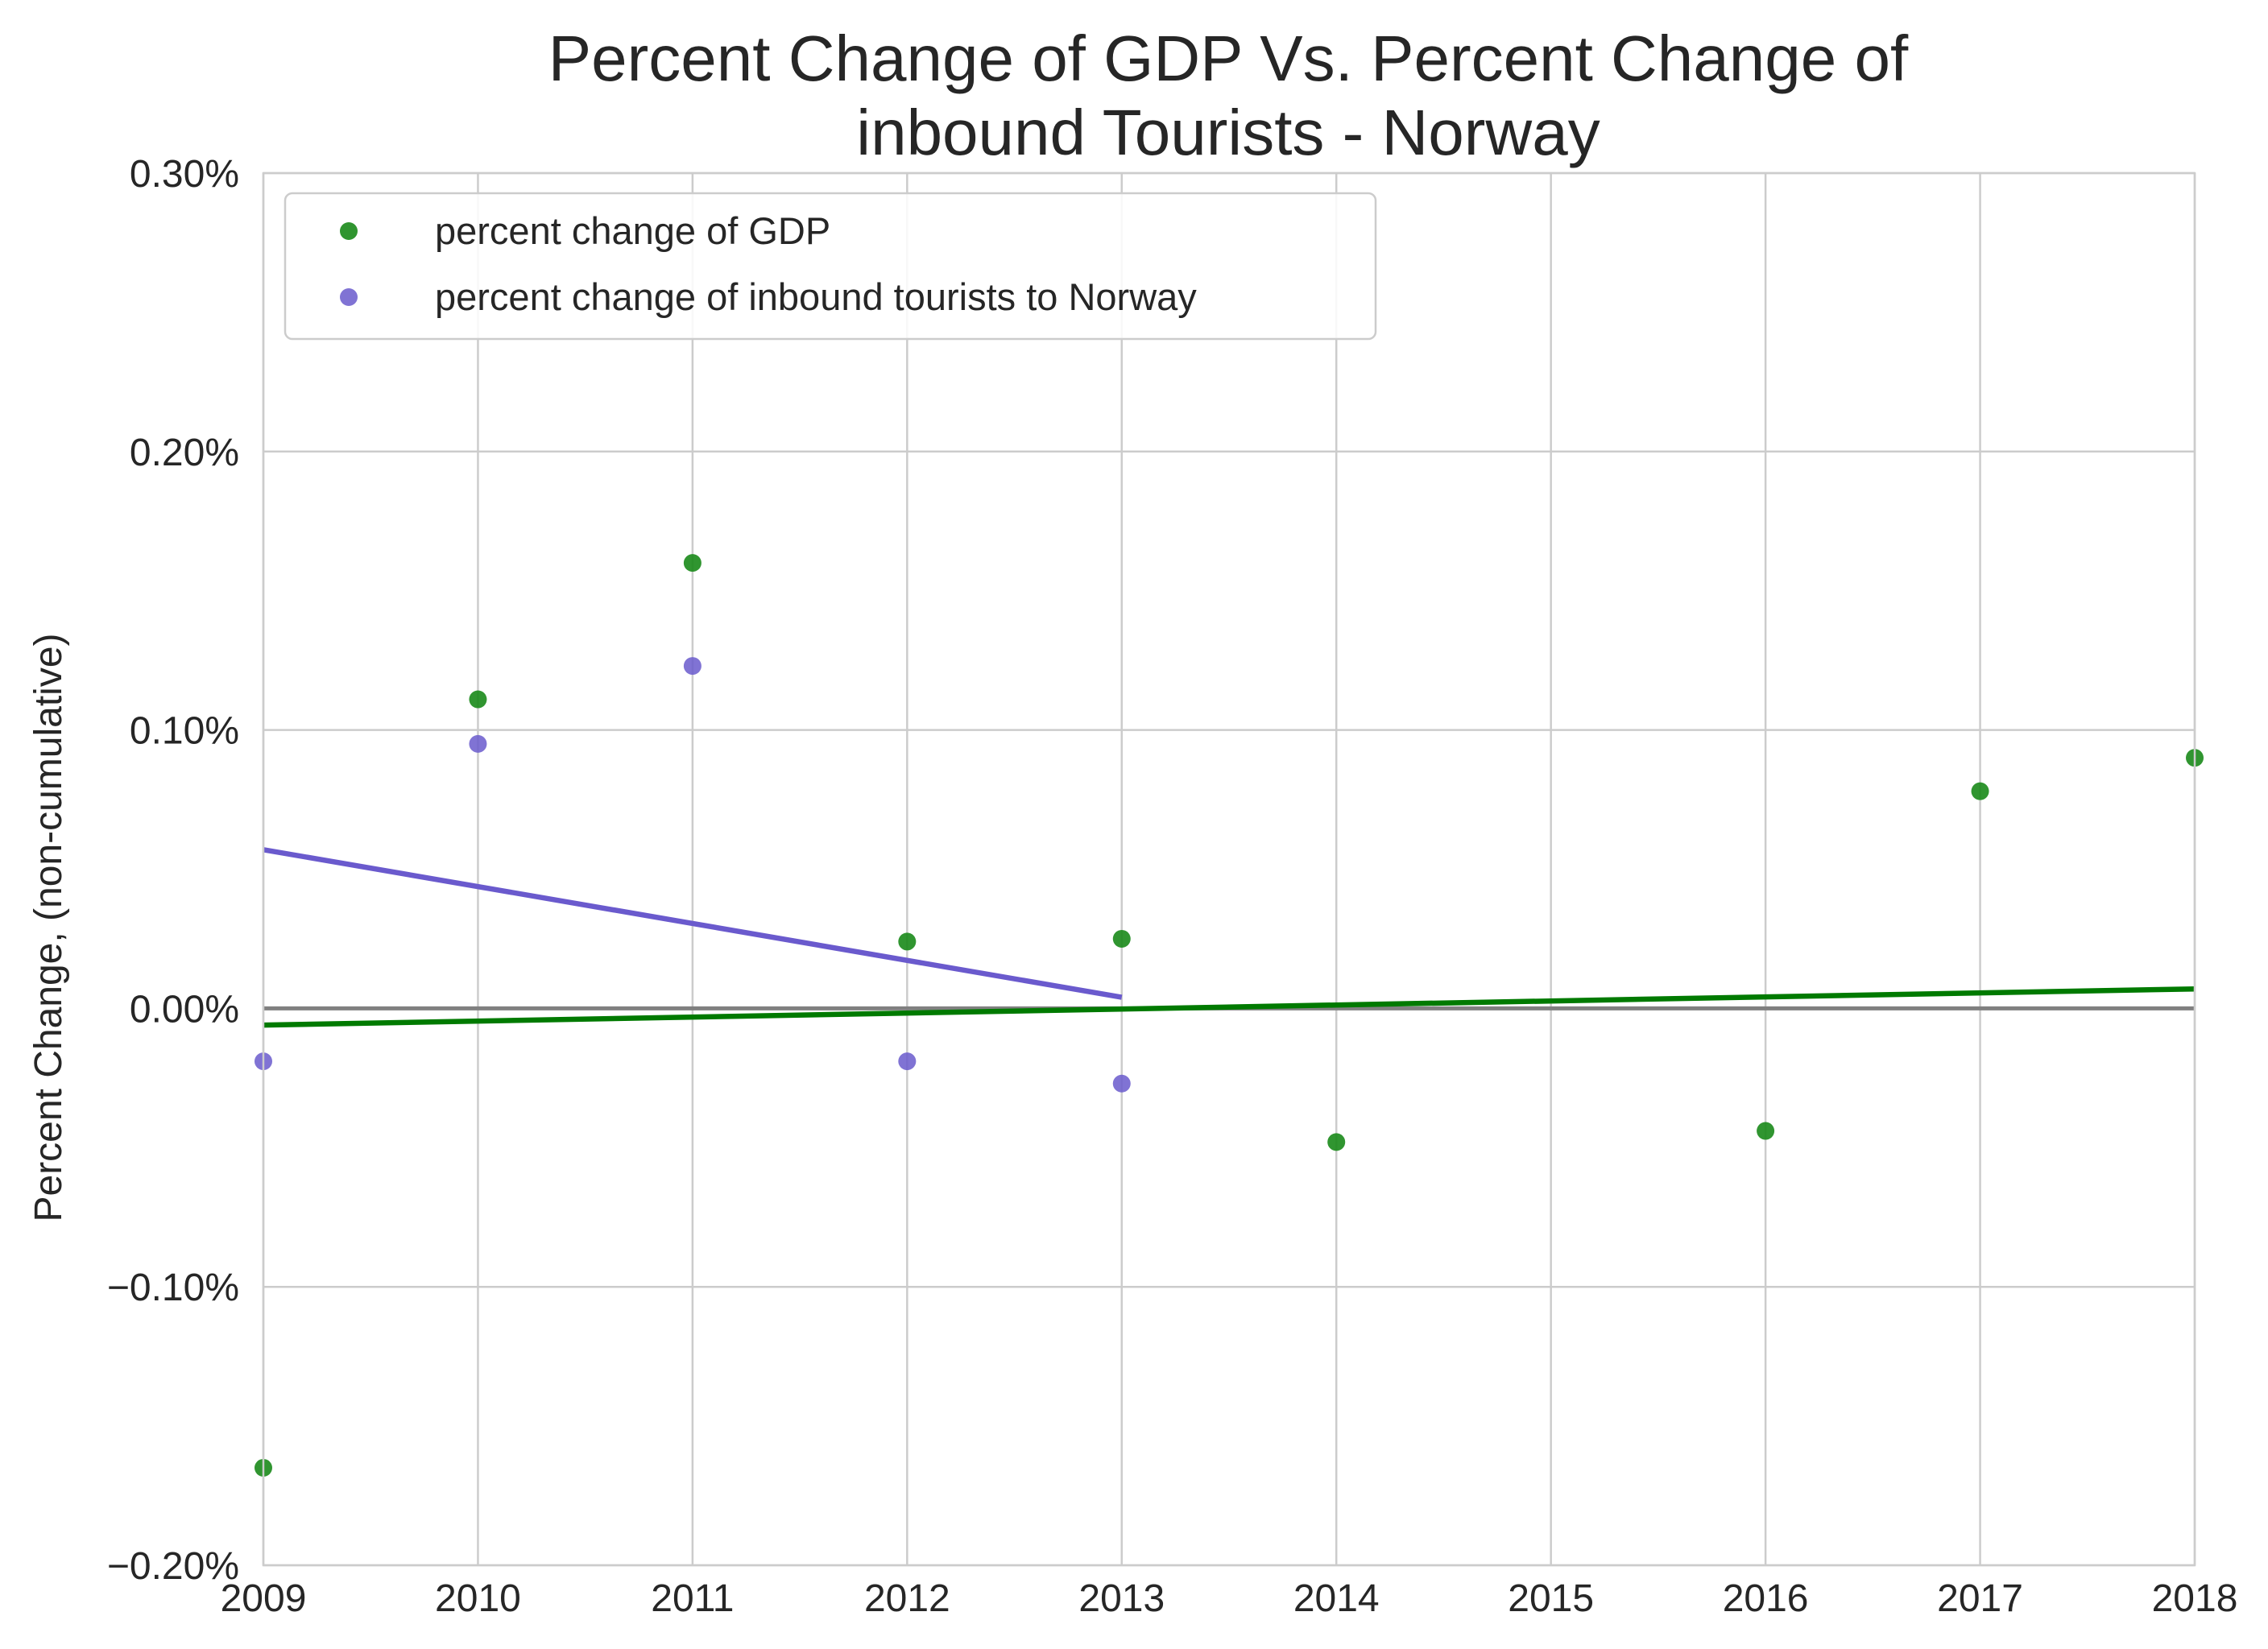 The height and width of the screenshot is (1649, 2268). What do you see at coordinates (1229, 1007) in the screenshot?
I see `gdp-trend-line` at bounding box center [1229, 1007].